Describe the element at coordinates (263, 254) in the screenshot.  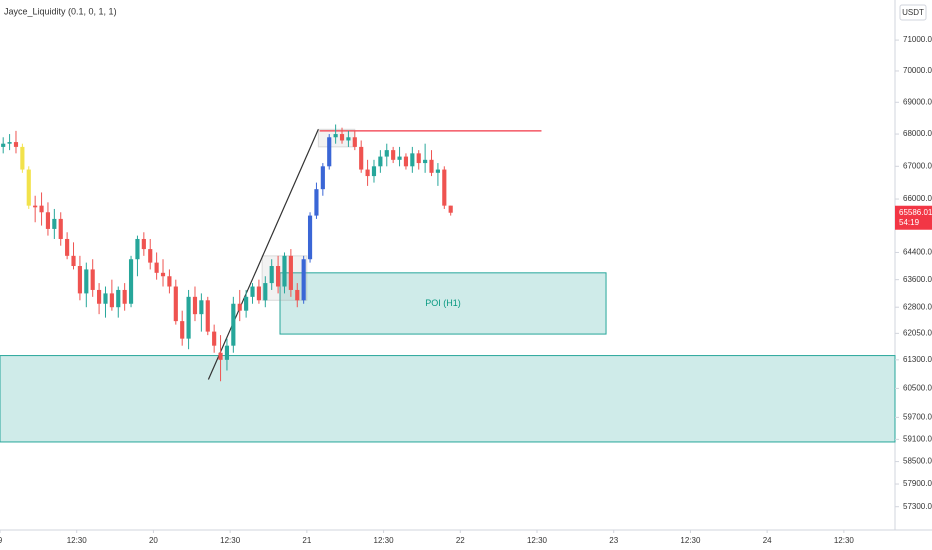
I see `drawing-line` at that location.